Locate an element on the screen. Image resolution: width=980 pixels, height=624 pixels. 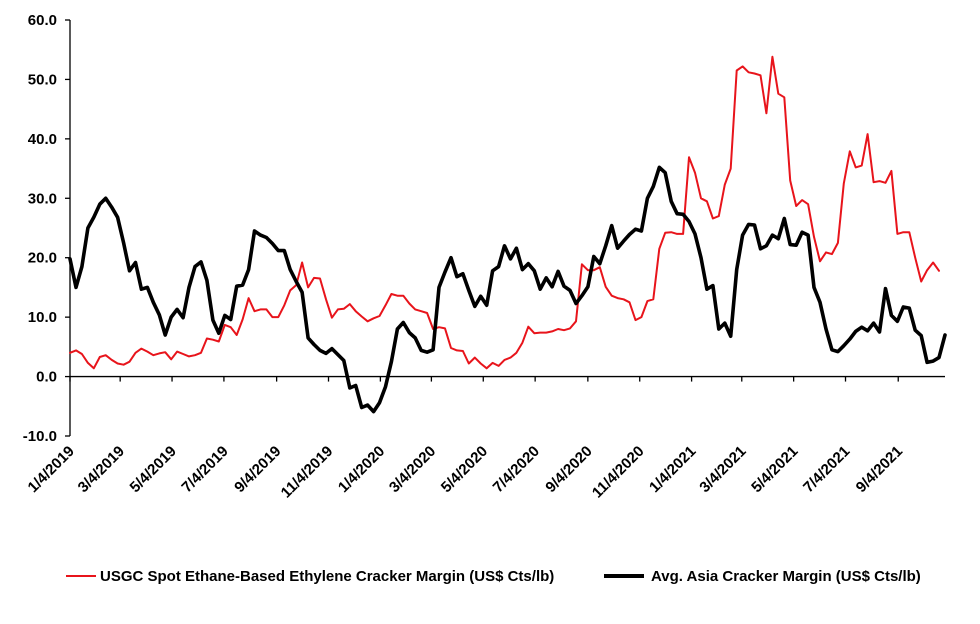
x-tick-label: 9/4/2020 is located at coordinates (568, 469).